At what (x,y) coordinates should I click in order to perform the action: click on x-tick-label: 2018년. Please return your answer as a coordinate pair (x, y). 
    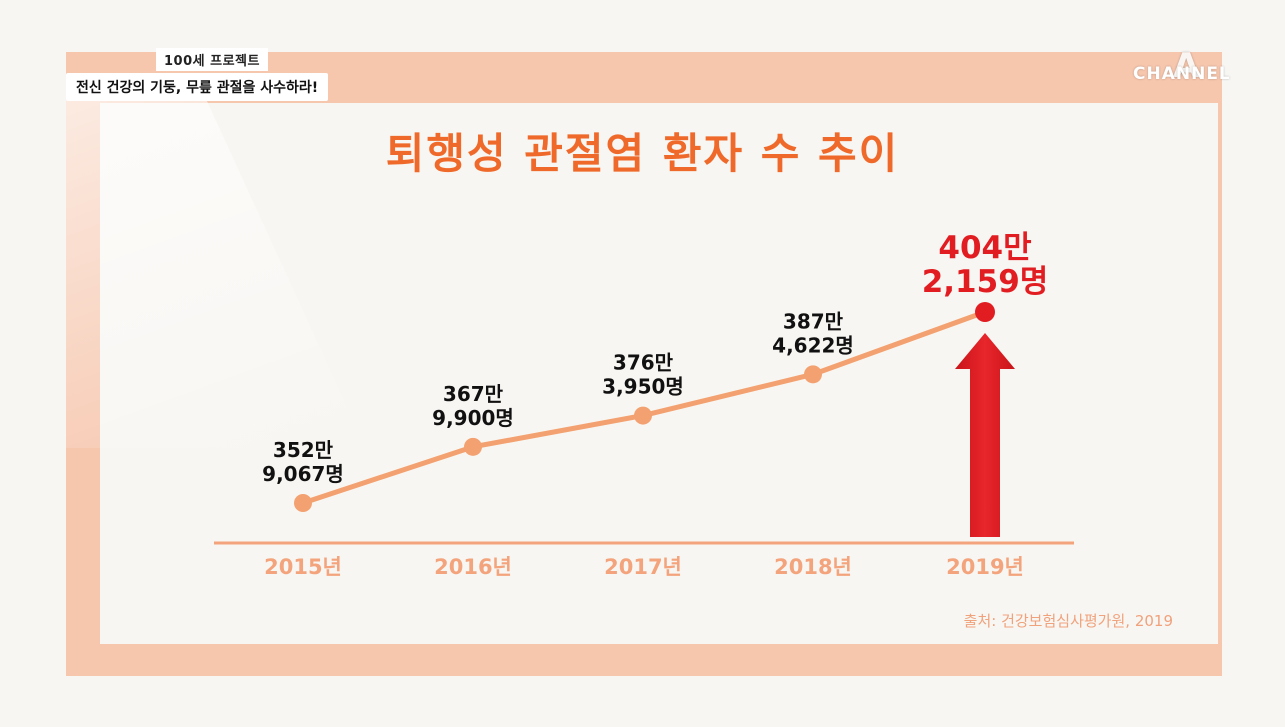
    Looking at the image, I should click on (813, 567).